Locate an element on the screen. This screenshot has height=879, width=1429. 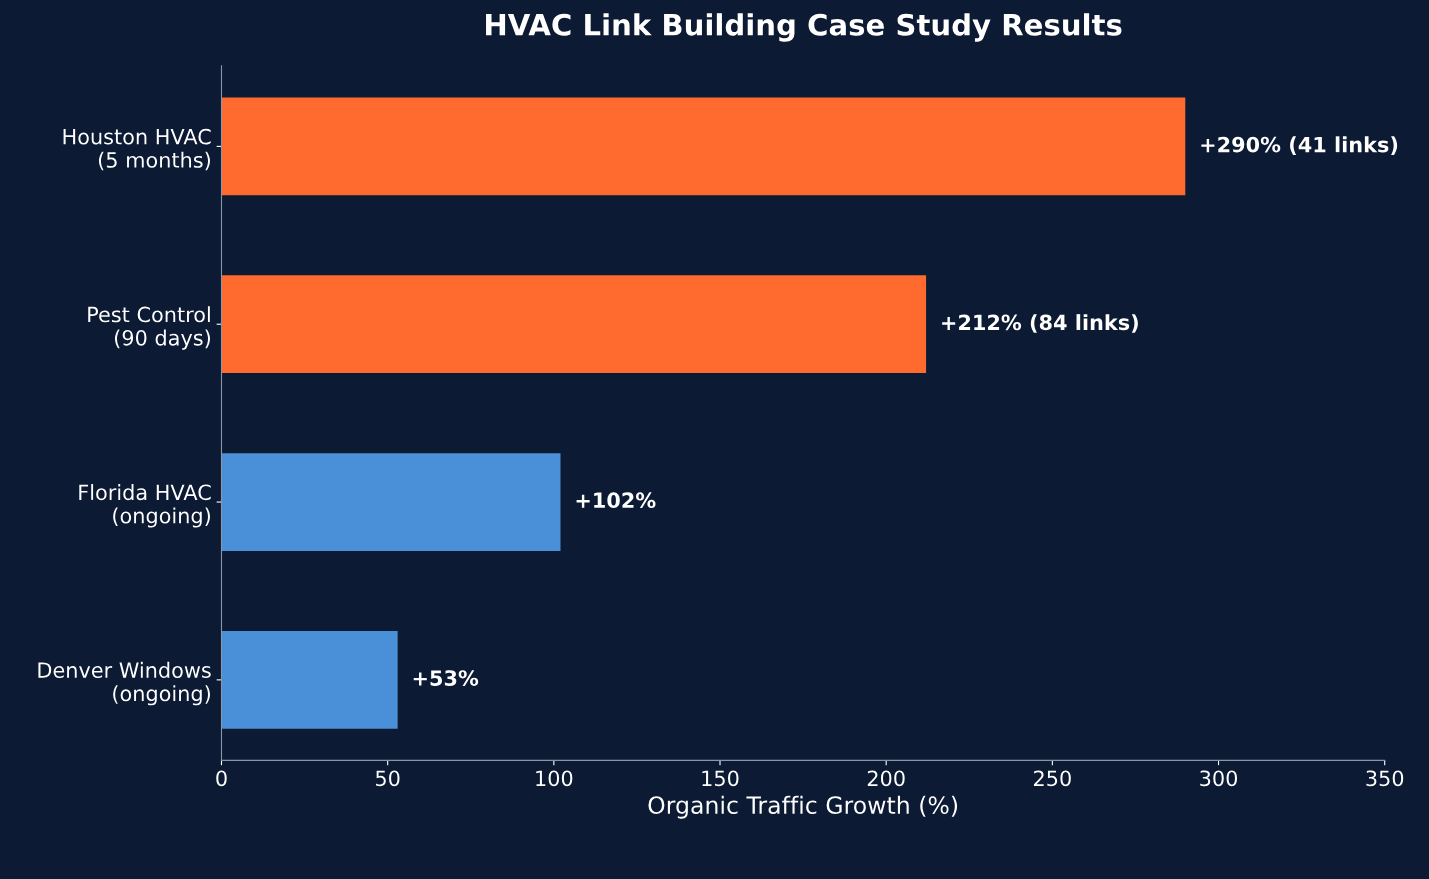
y-tick-label: Denver Windows (ongoing) is located at coordinates (124, 683).